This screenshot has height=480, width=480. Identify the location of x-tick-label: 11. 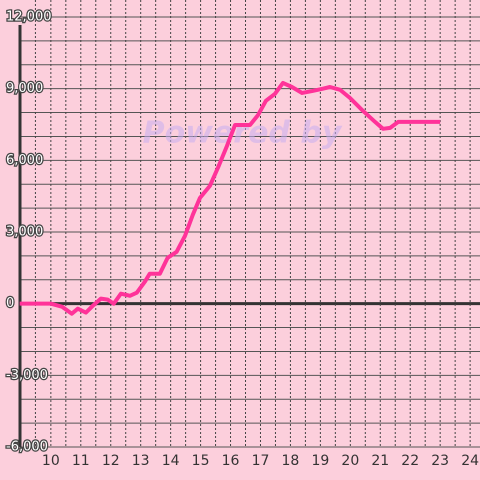
(81, 461).